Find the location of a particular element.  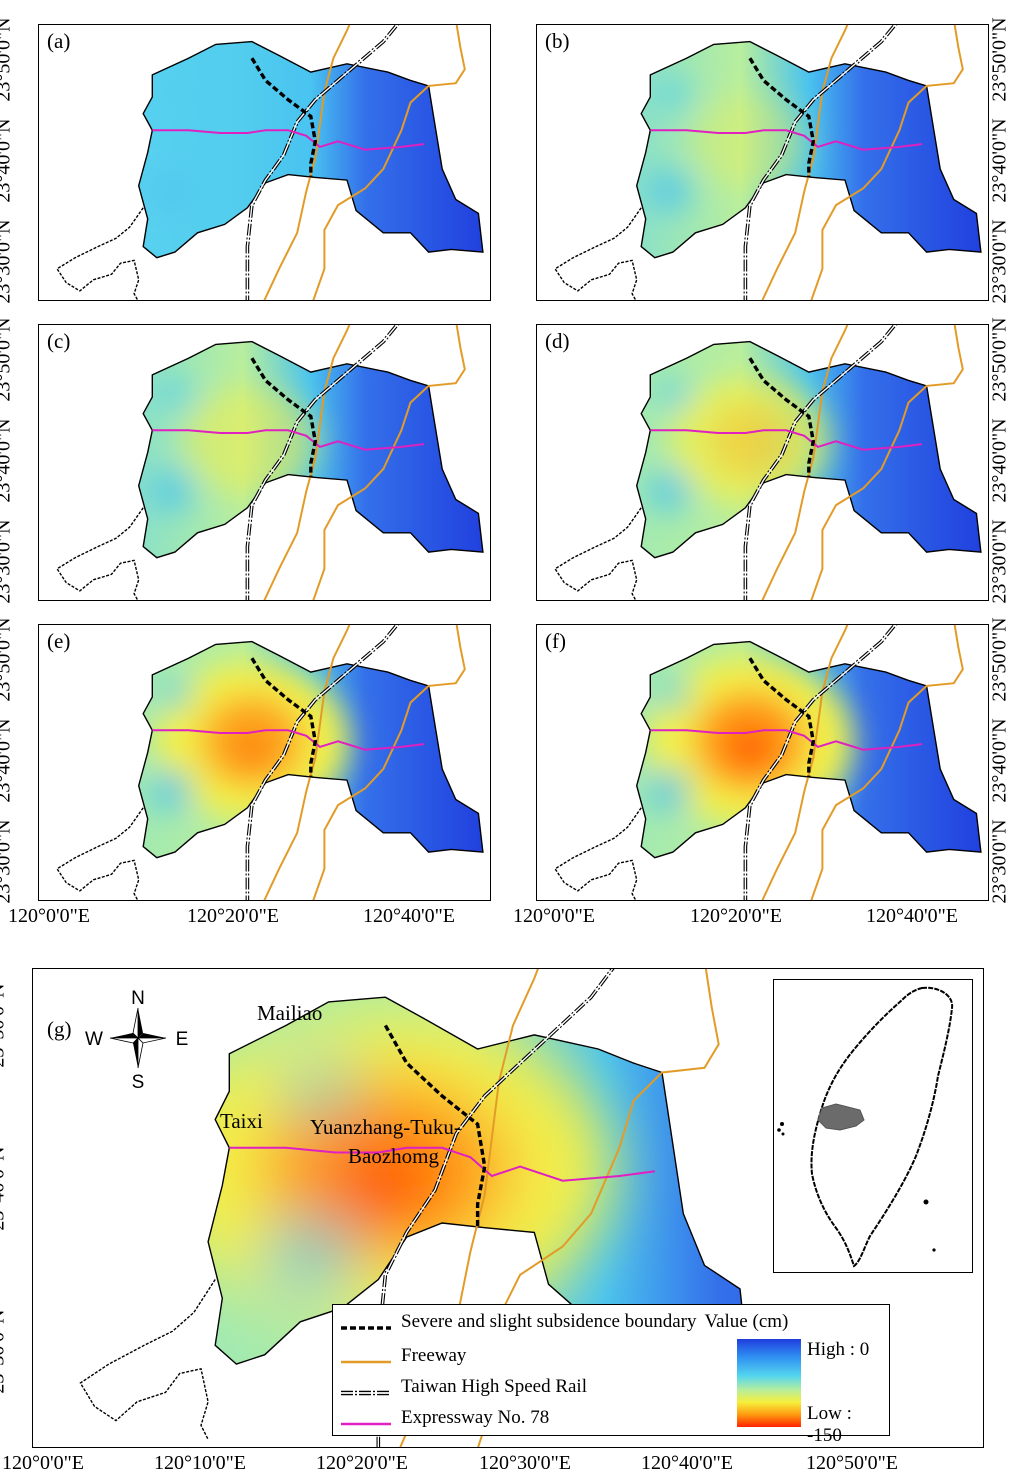

lat-tick-c-3: 23°30'0"N is located at coordinates (7, 561).